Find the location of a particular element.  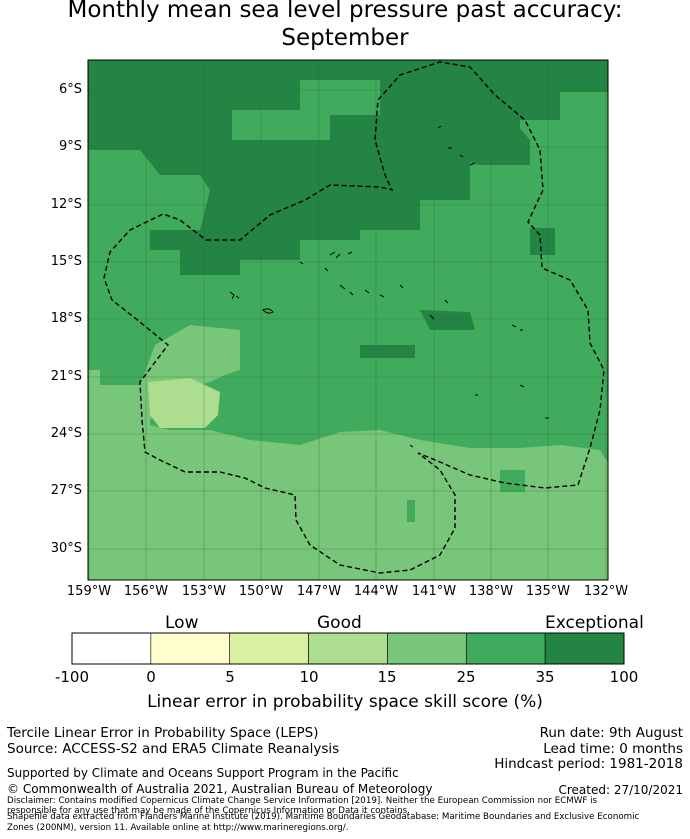

colorbar-category-low: Low is located at coordinates (182, 623).